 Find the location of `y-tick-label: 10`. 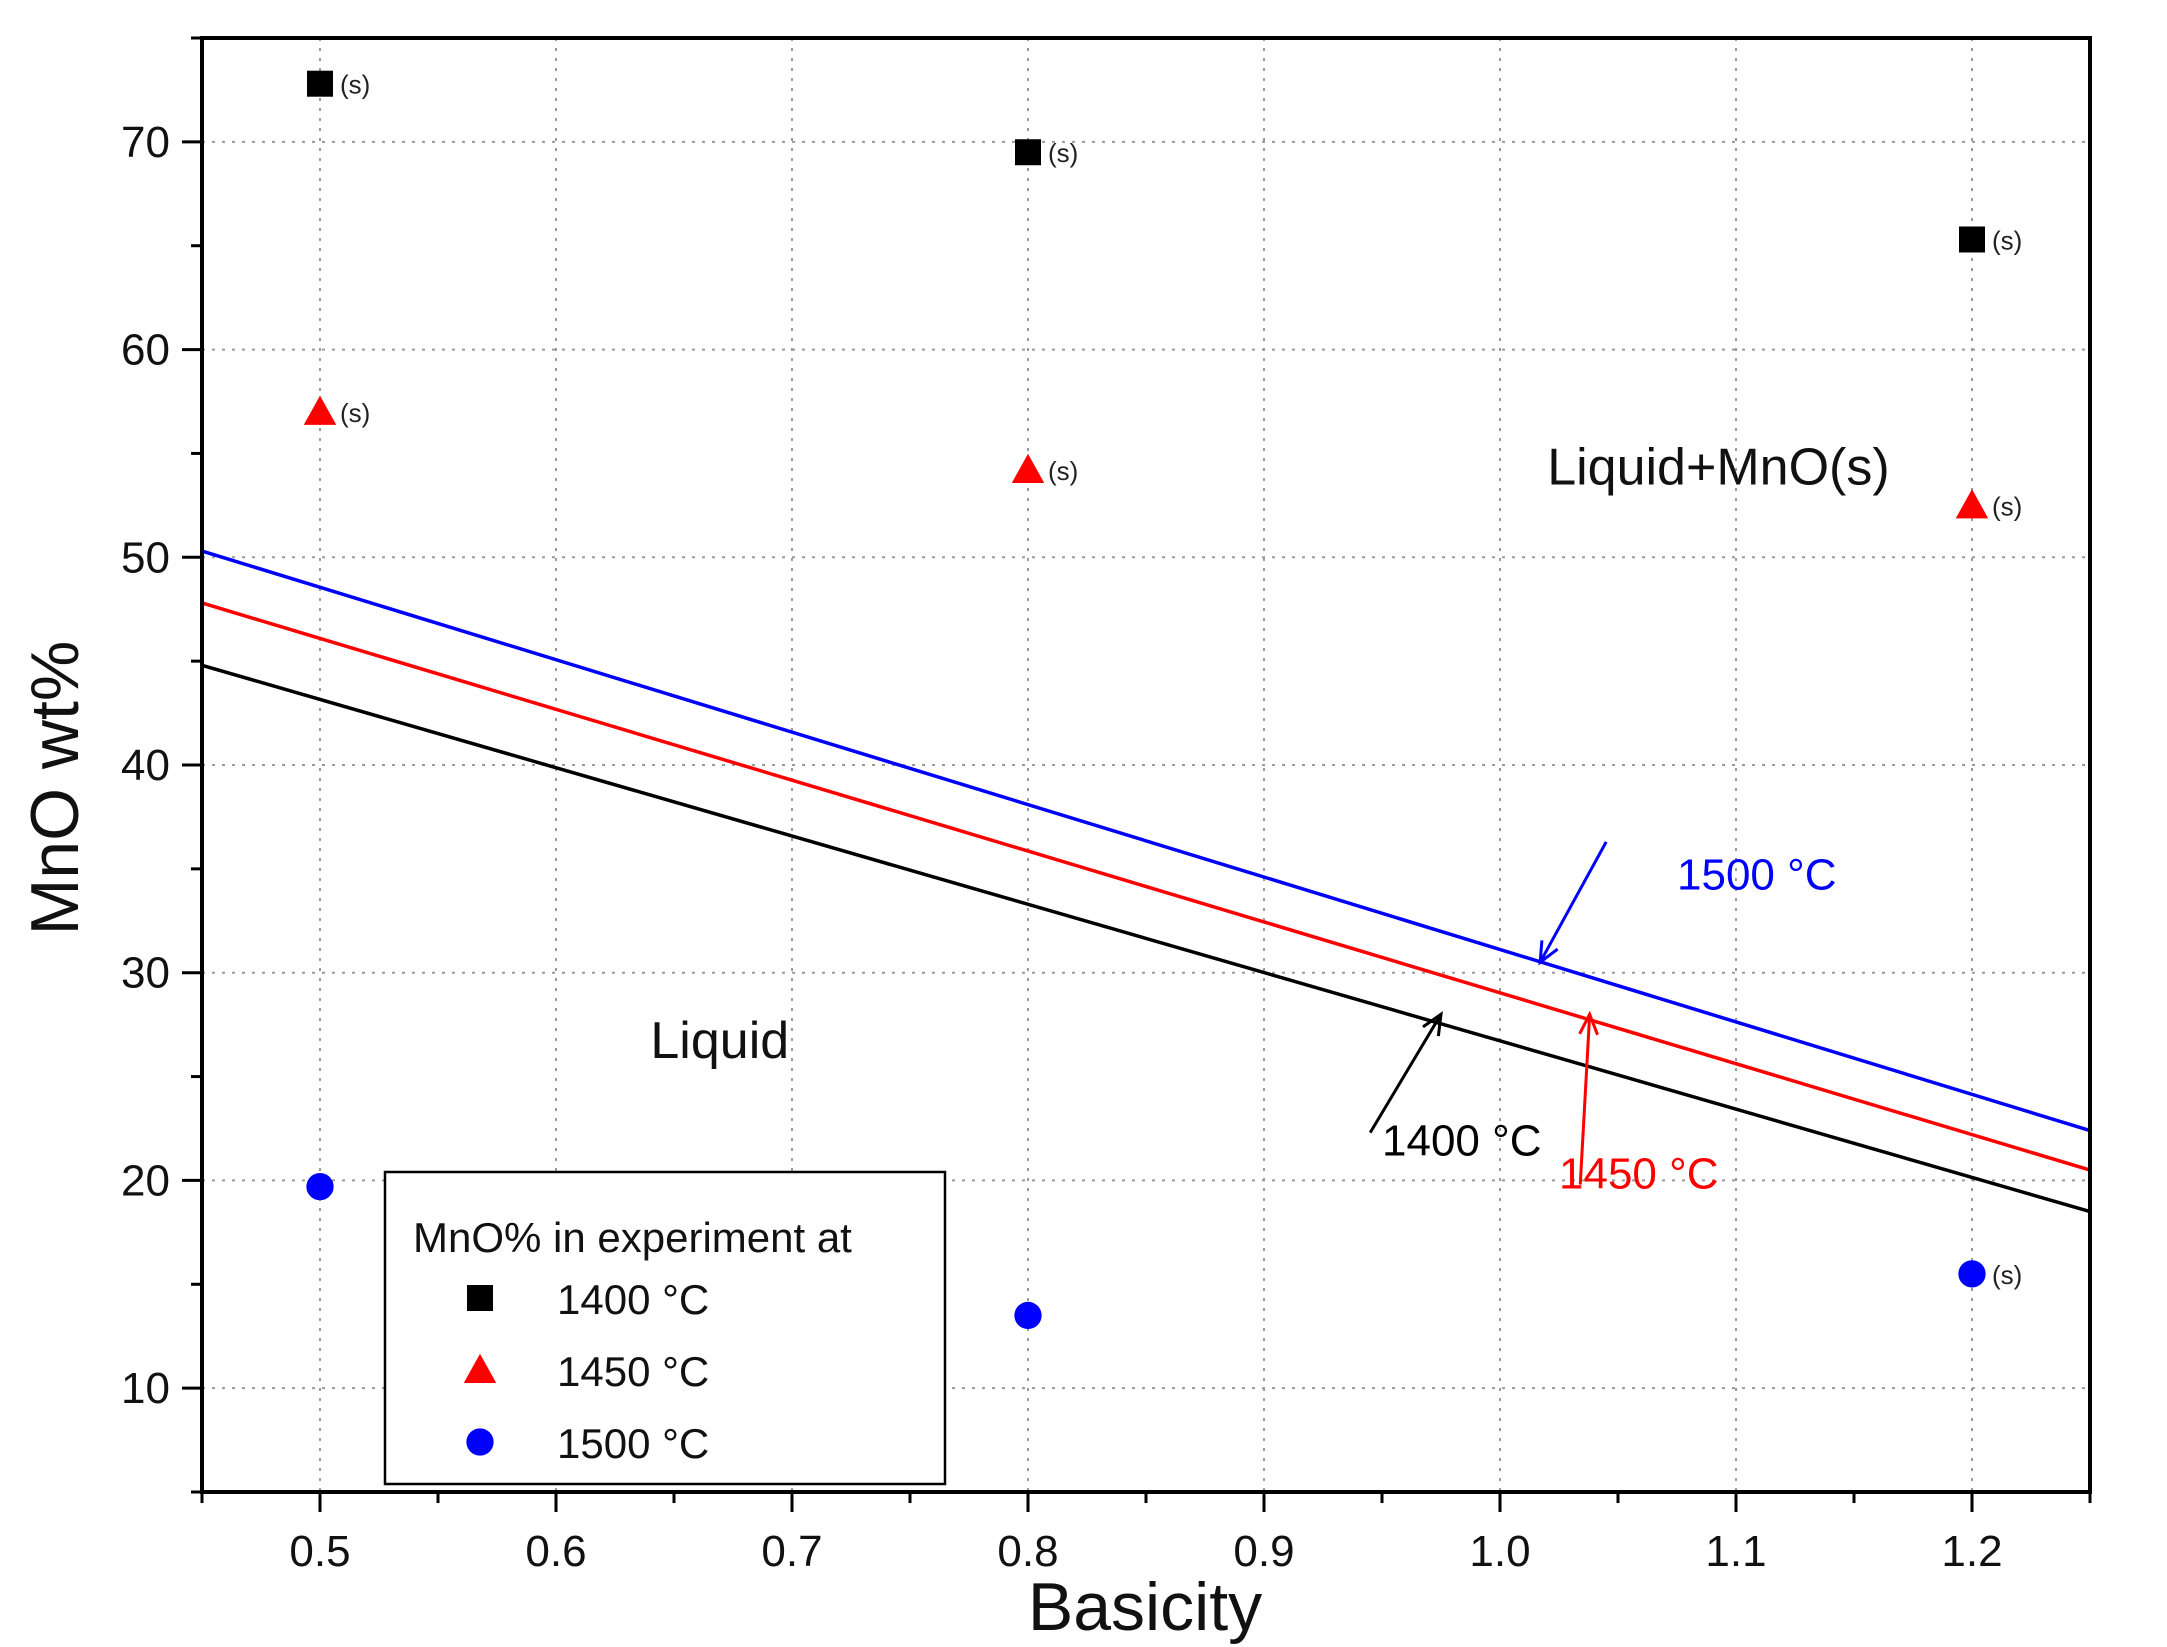

y-tick-label: 10 is located at coordinates (145, 1388).